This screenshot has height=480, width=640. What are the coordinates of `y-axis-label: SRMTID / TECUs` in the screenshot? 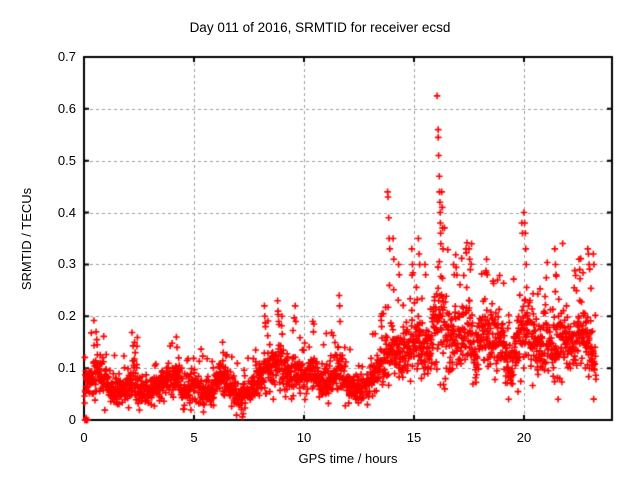 It's located at (26, 239).